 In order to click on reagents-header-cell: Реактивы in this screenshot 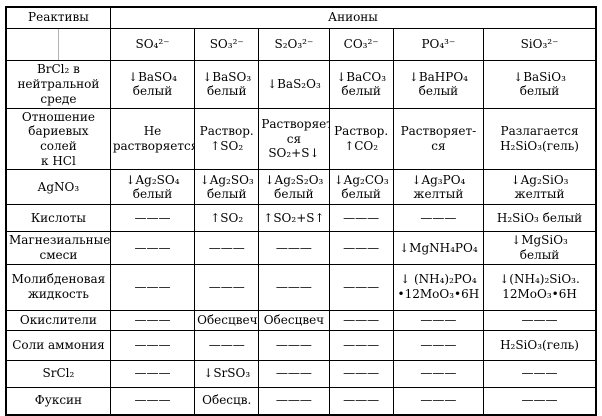, I will do `click(58, 17)`.